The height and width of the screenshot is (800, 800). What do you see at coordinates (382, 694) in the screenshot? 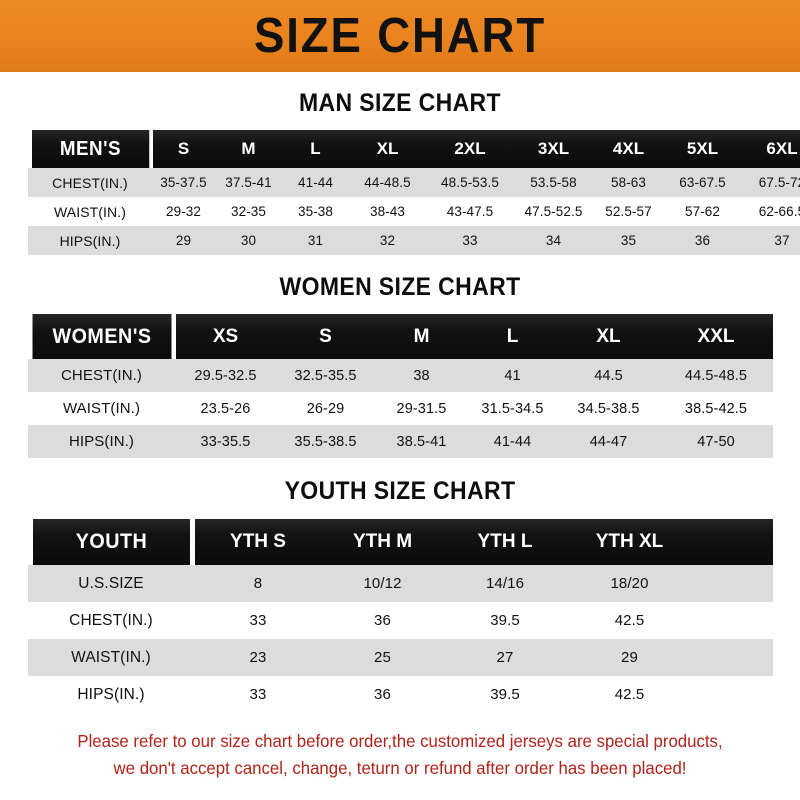
I see `youth-row-3-cell-1: 36` at bounding box center [382, 694].